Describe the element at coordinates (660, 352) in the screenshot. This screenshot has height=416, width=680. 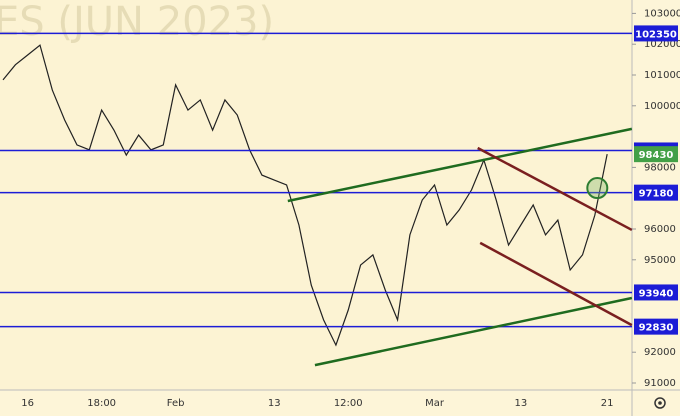
I see `y-tick-label: 92000` at that location.